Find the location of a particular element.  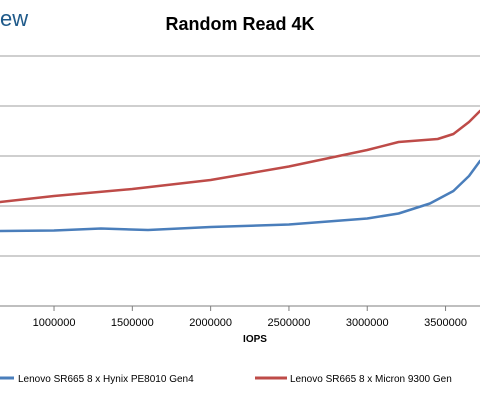

x-tick-label-5: 3500000 is located at coordinates (445, 323).